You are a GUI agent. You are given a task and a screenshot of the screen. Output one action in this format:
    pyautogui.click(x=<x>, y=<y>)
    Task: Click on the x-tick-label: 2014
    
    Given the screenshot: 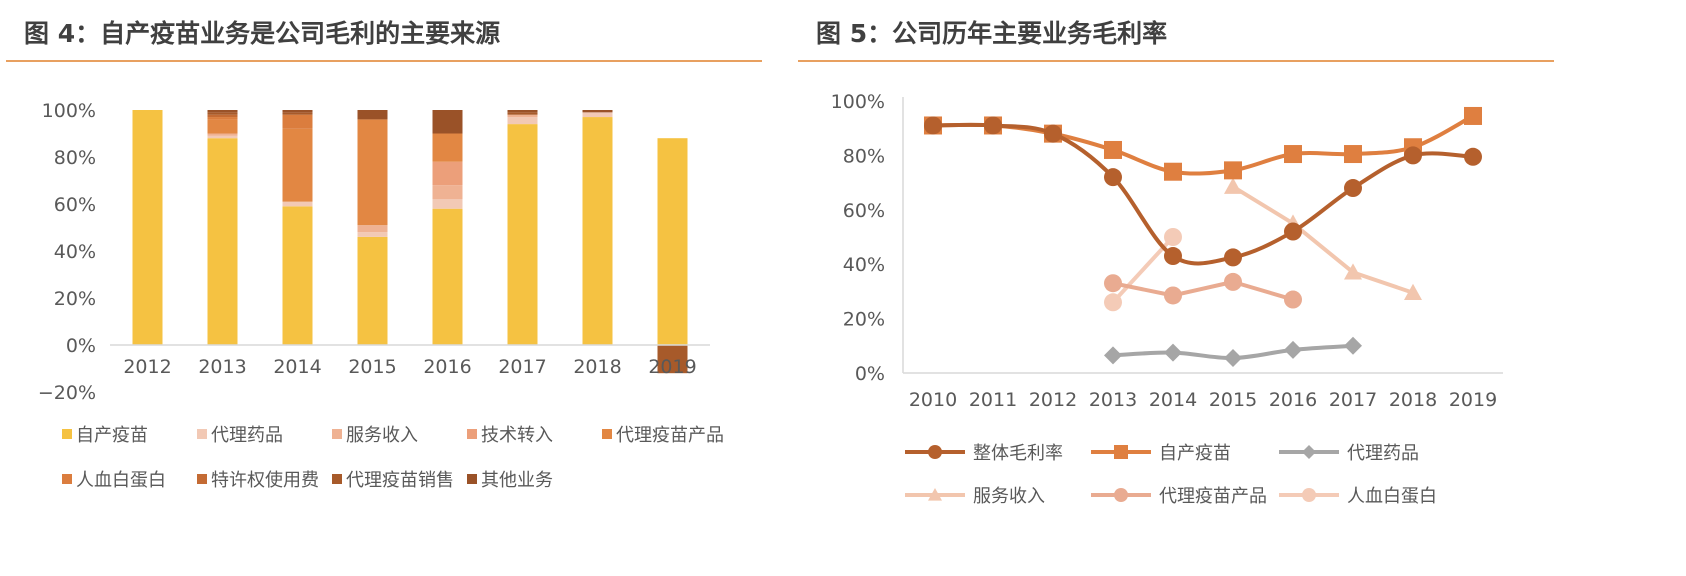 What is the action you would take?
    pyautogui.click(x=297, y=367)
    